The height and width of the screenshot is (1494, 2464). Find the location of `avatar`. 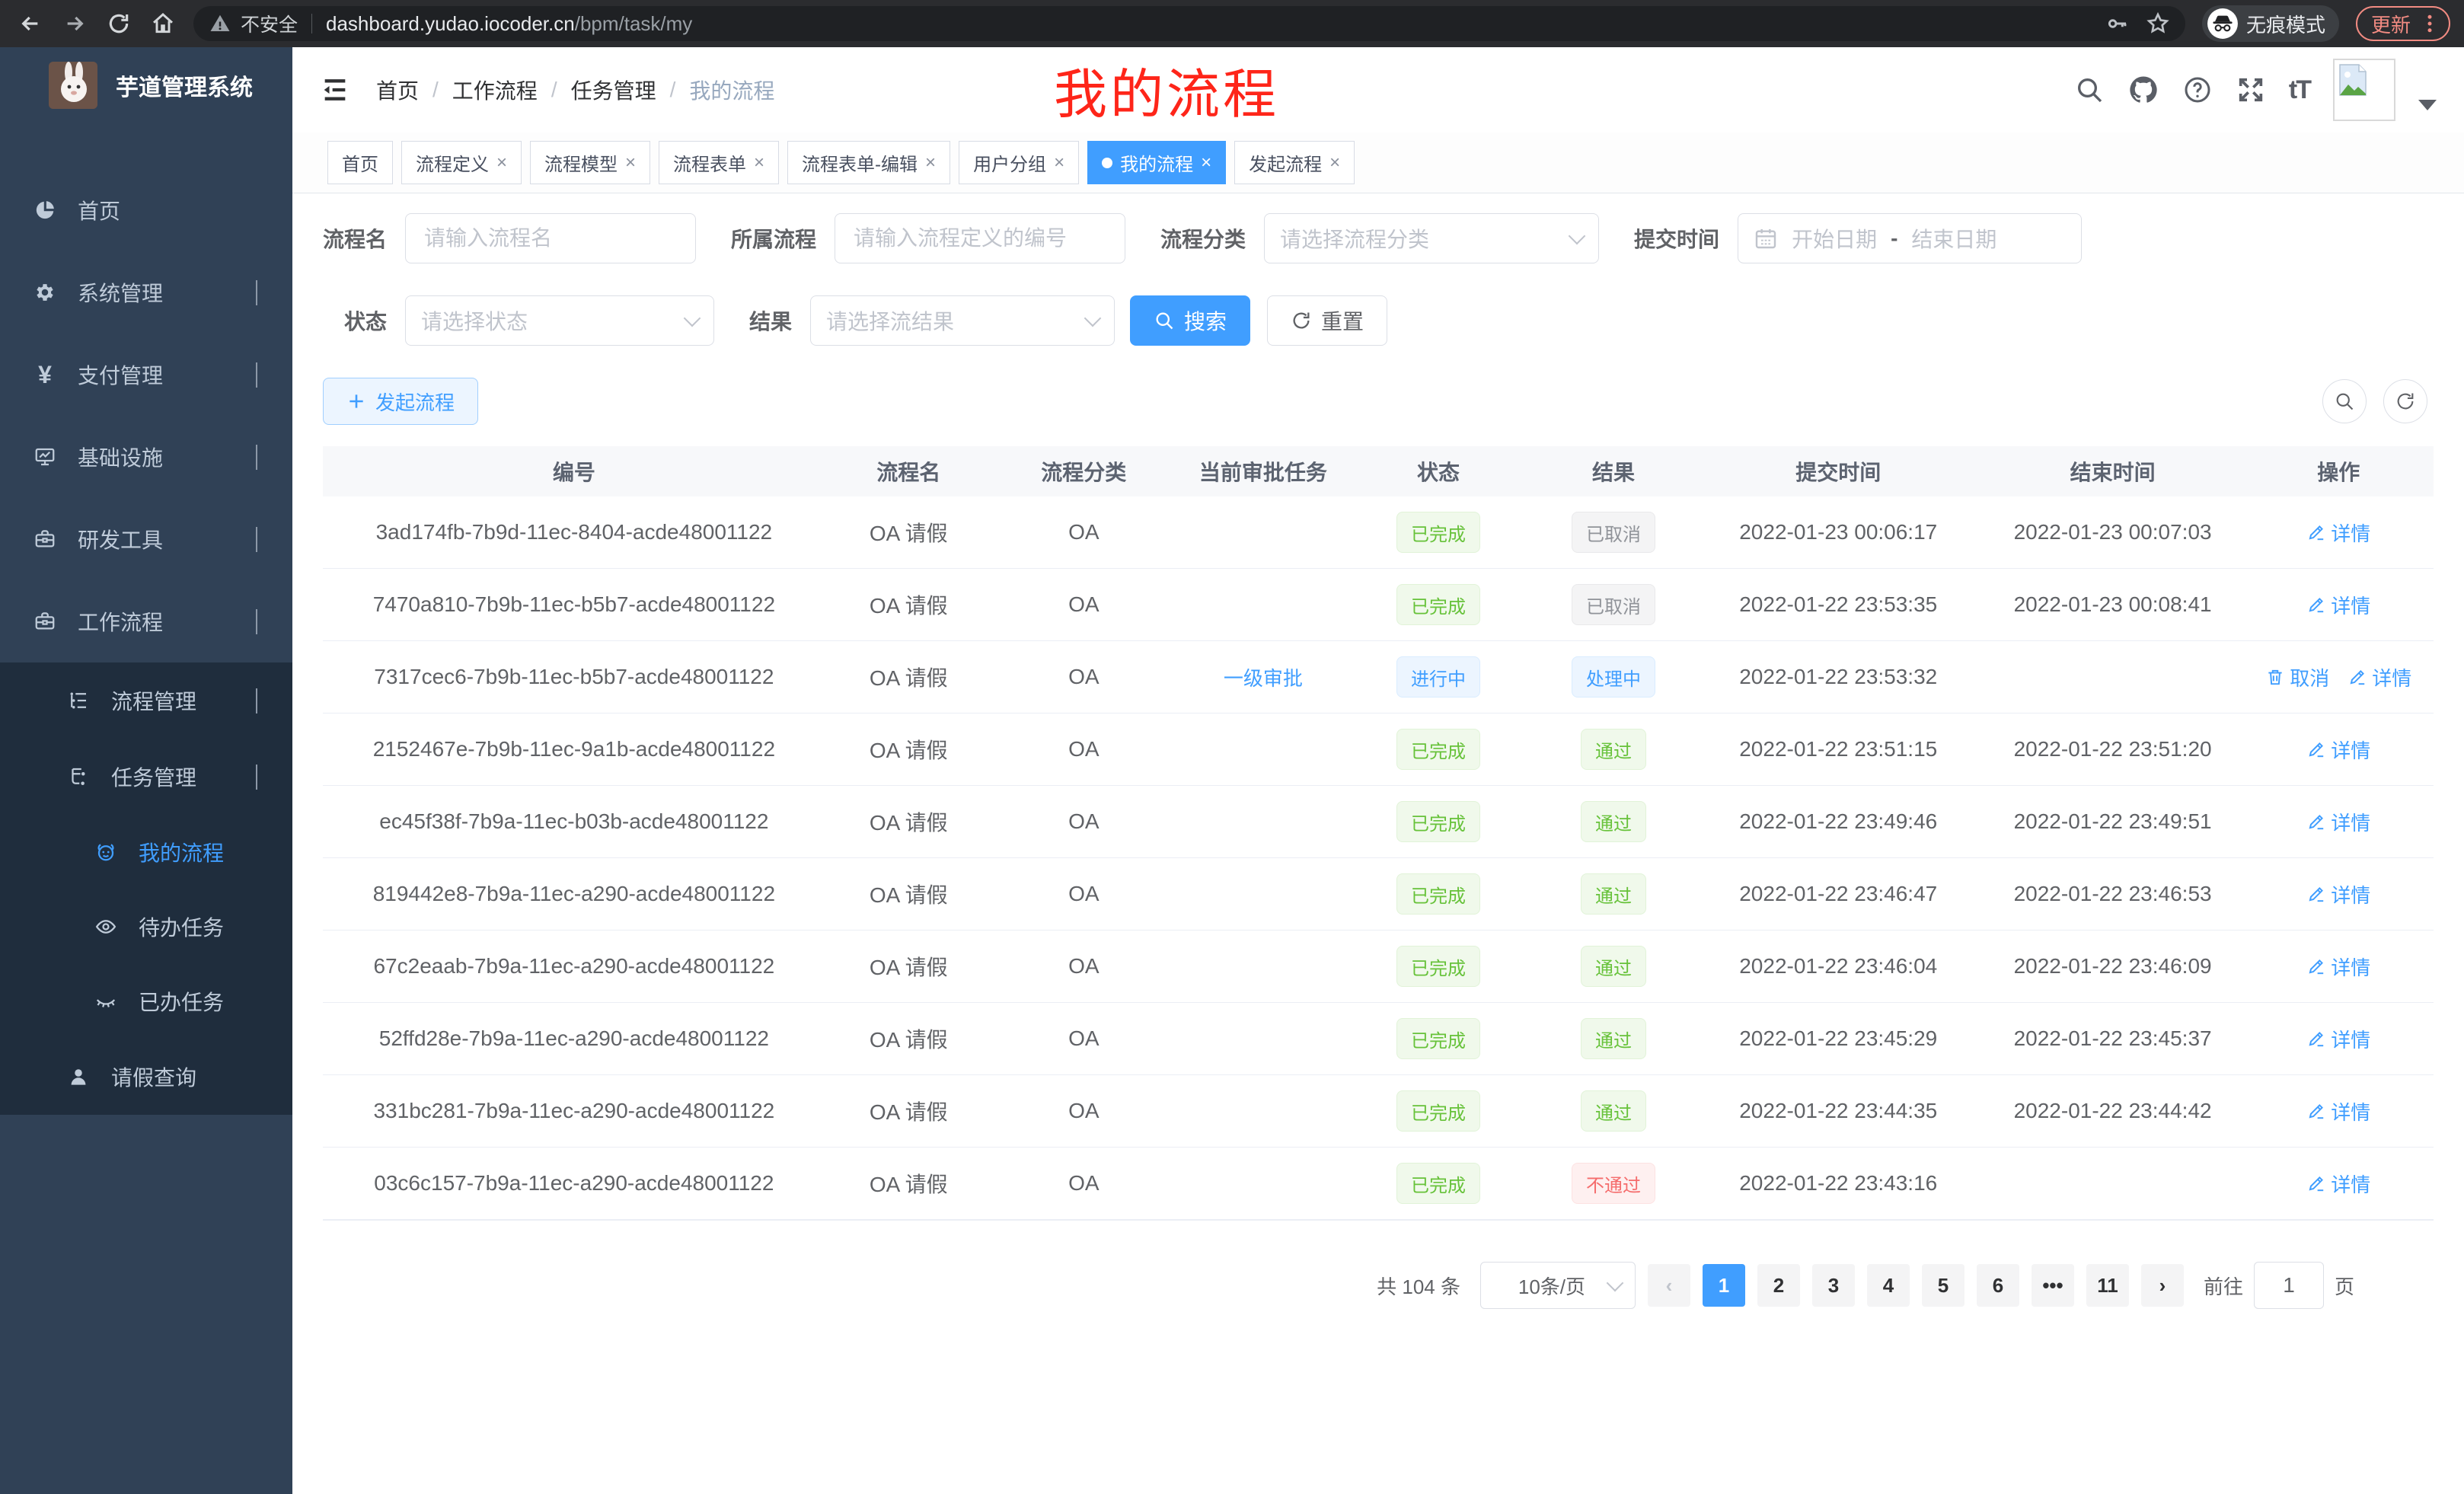

avatar is located at coordinates (2364, 90).